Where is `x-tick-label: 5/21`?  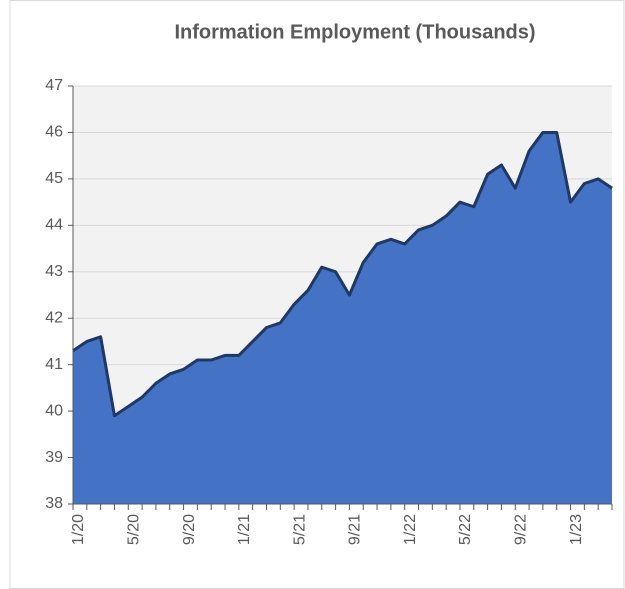 x-tick-label: 5/21 is located at coordinates (299, 529).